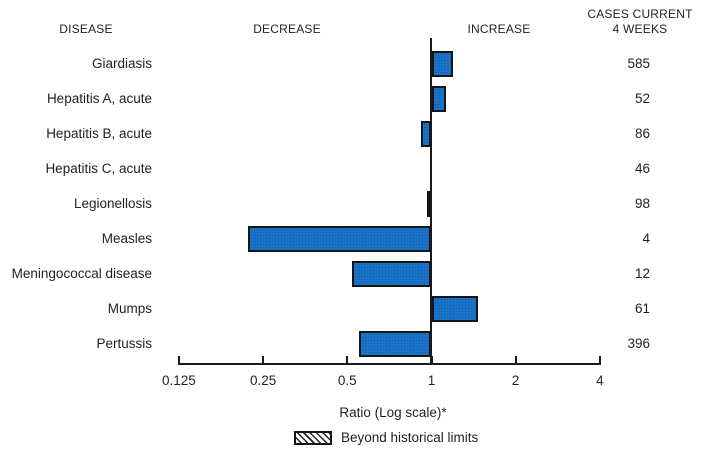  Describe the element at coordinates (410, 437) in the screenshot. I see `legend-label: Beyond historical limits` at that location.